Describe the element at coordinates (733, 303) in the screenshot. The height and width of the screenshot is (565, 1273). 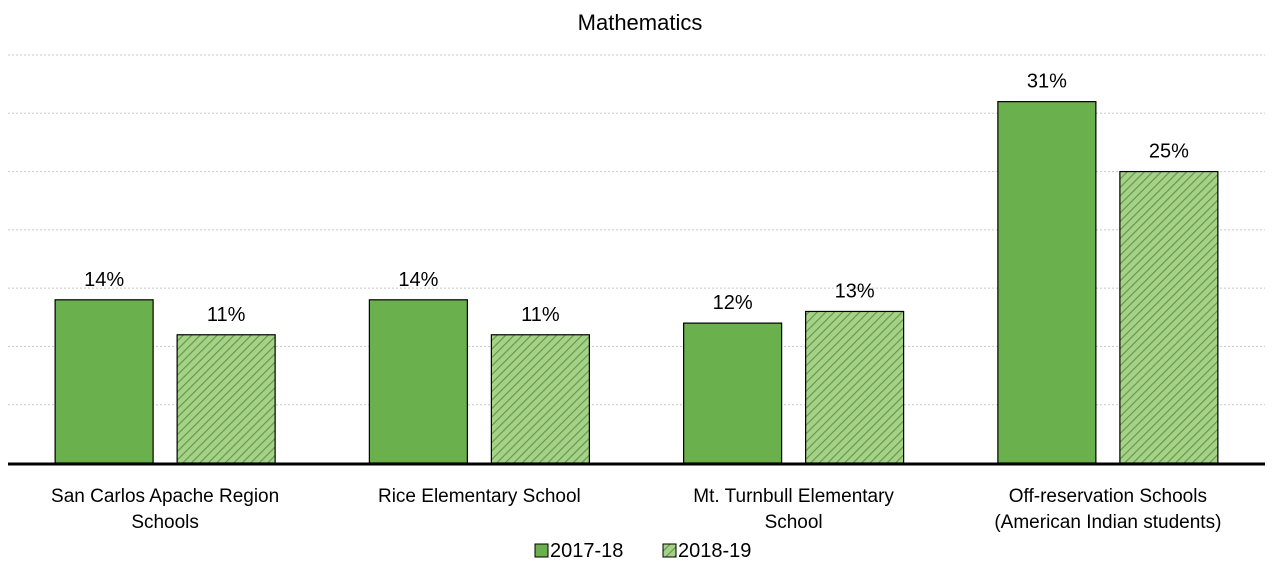
I see `data-label: 12%` at that location.